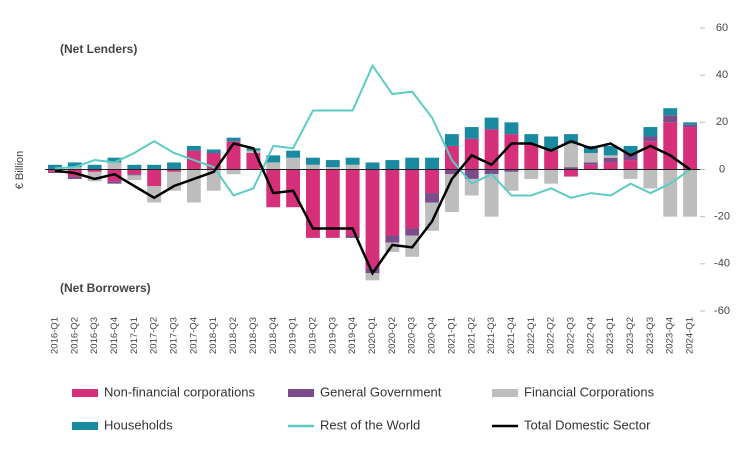 Image resolution: width=756 pixels, height=450 pixels. I want to click on y-tick-label: -40, so click(722, 264).